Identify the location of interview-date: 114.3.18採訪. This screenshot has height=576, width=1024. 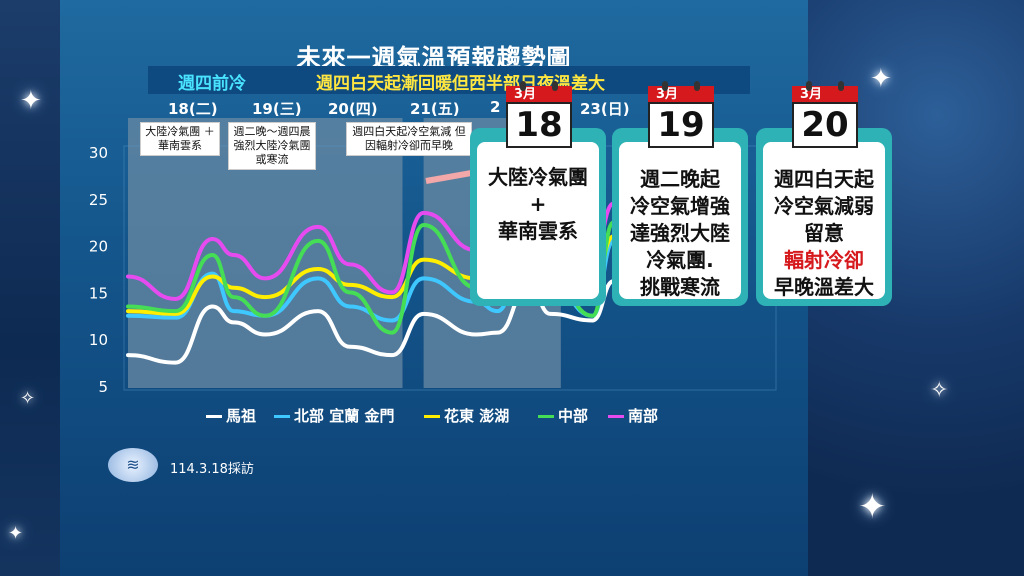
(212, 469).